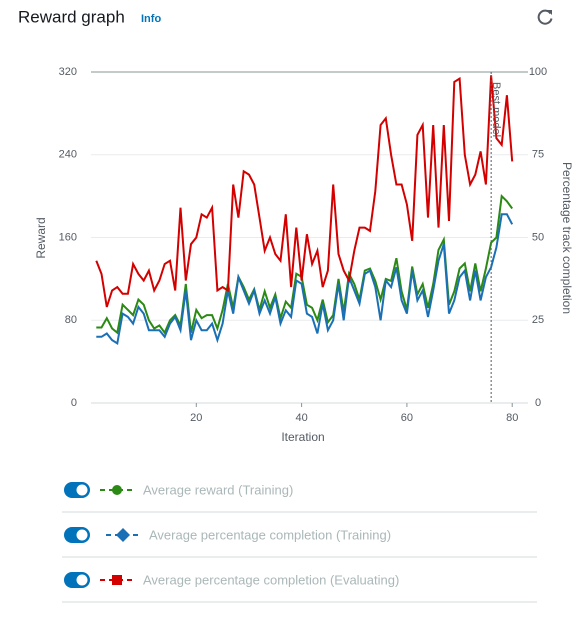  Describe the element at coordinates (270, 534) in the screenshot. I see `legend-label: Average percentage completion (Training)` at that location.